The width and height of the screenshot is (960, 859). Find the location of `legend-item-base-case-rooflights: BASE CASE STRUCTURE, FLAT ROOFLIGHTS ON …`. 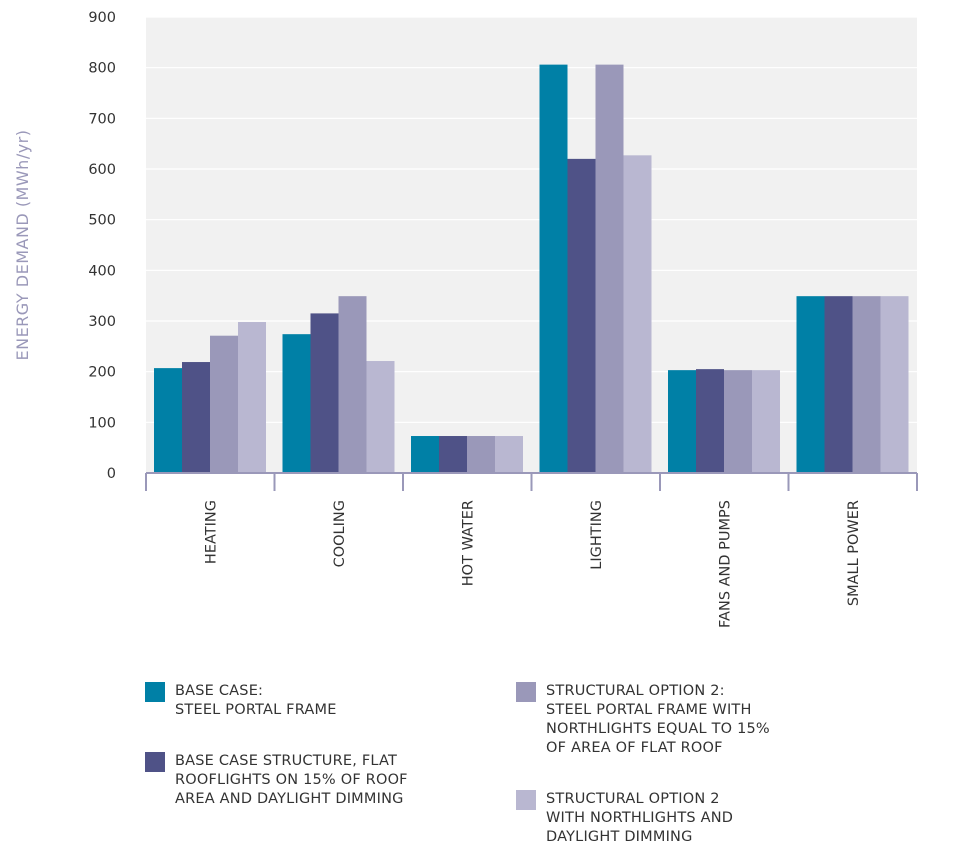

legend-item-base-case-rooflights: BASE CASE STRUCTURE, FLAT ROOFLIGHTS ON … is located at coordinates (276, 780).